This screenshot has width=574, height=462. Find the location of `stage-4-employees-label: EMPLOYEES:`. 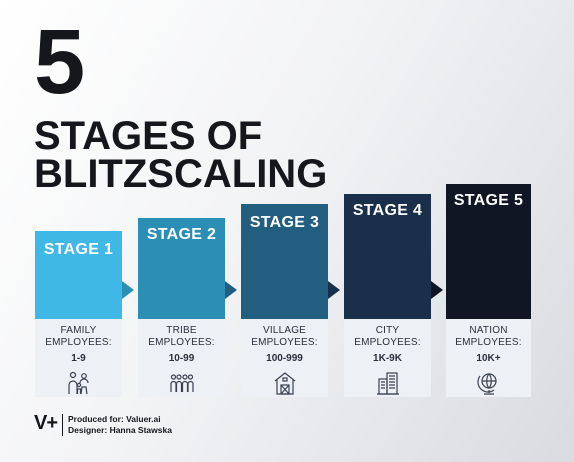

stage-4-employees-label: EMPLOYEES: is located at coordinates (387, 342).